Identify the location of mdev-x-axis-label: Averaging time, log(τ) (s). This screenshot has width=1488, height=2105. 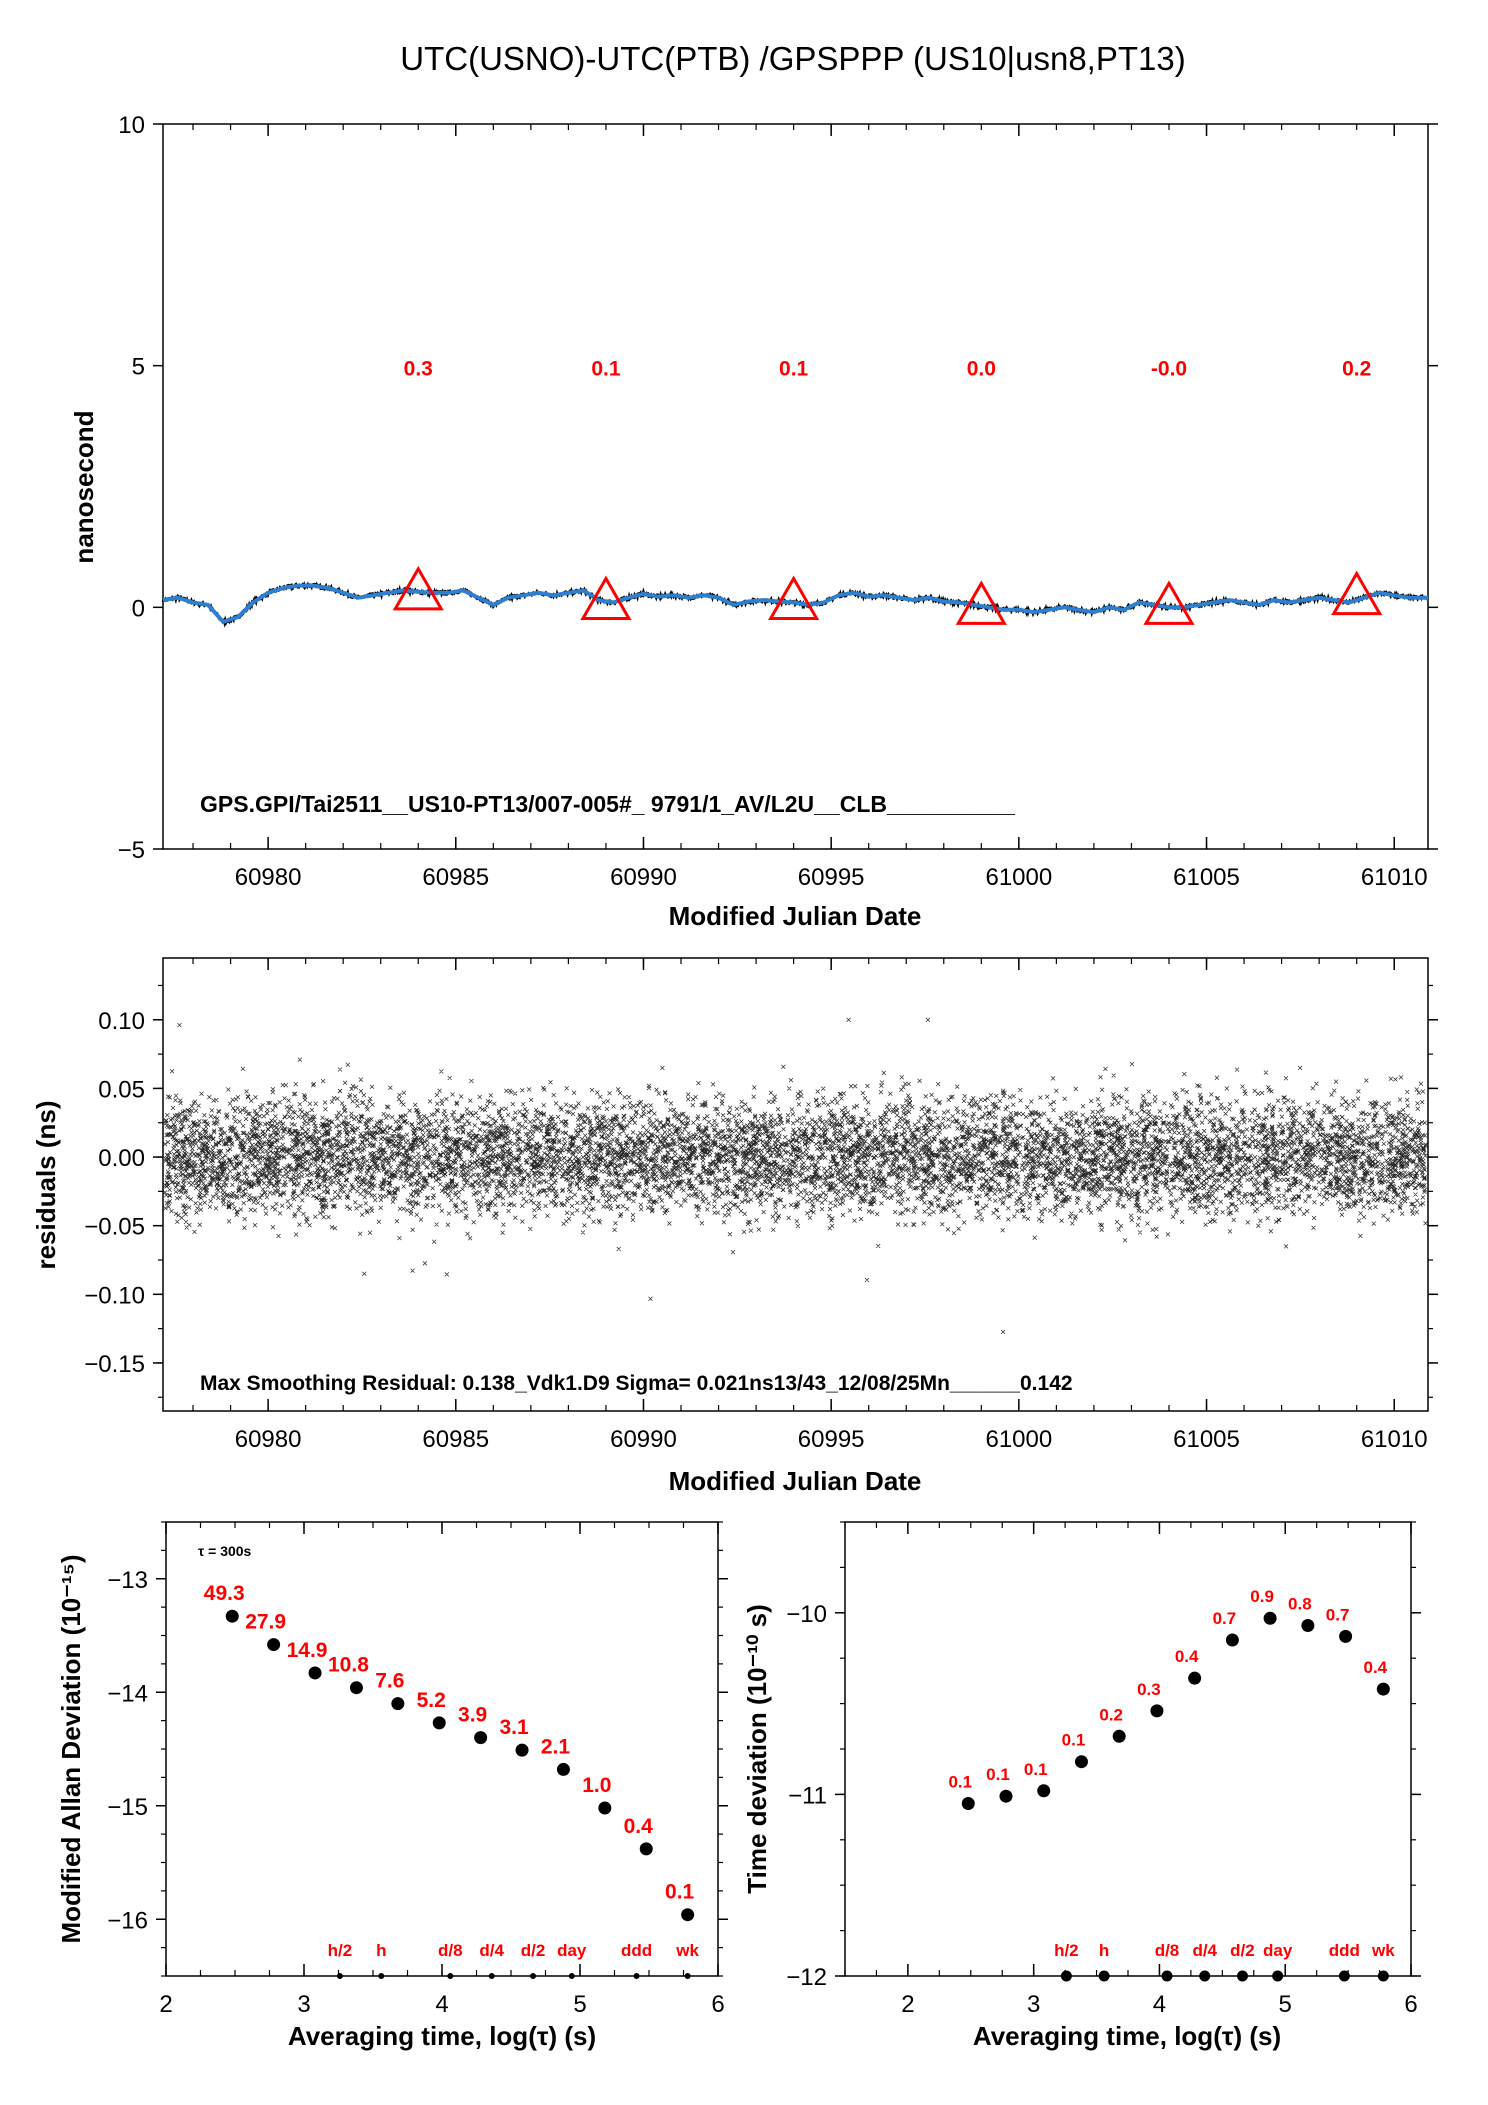
(442, 2036).